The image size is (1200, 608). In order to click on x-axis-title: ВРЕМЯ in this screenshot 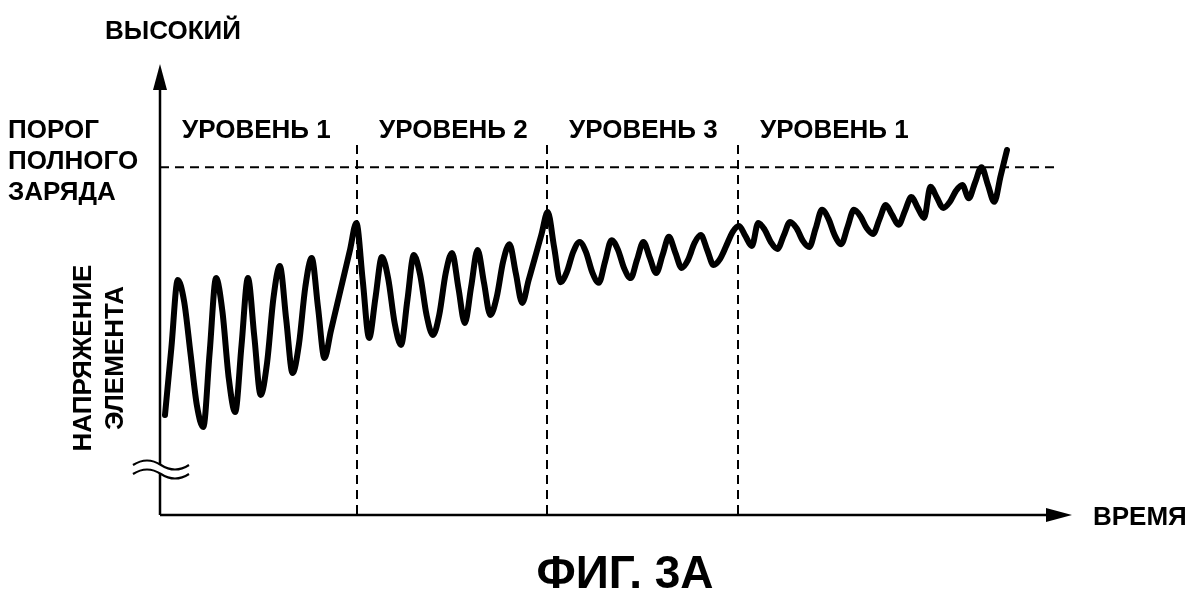, I will do `click(1140, 516)`.